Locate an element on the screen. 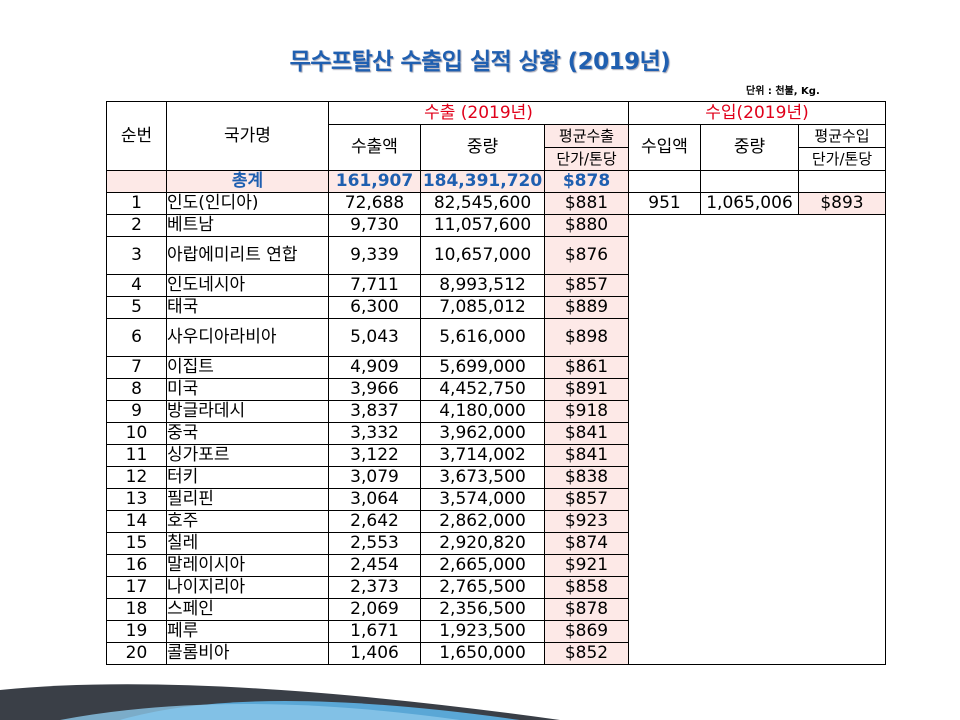 The image size is (960, 720). header-import-weight: 중량 is located at coordinates (749, 147).